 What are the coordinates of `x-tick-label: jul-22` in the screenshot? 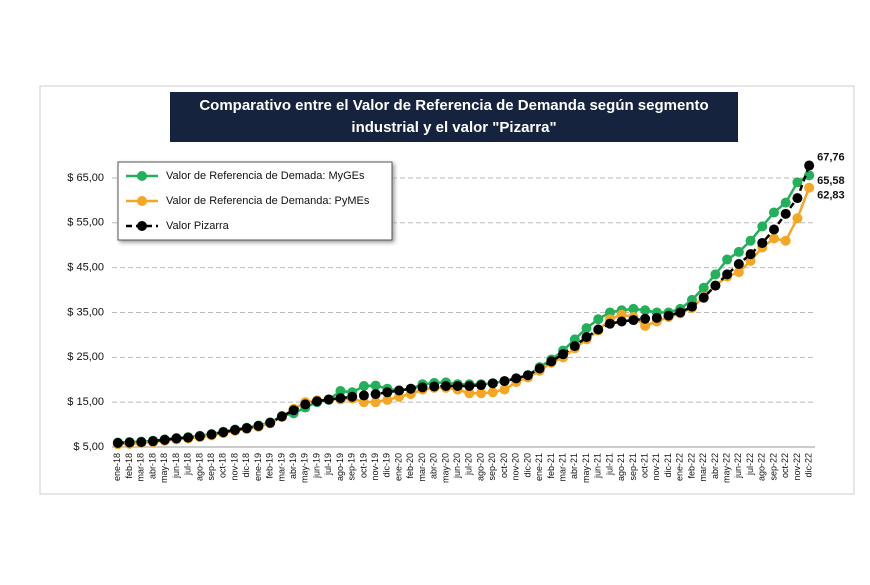 It's located at (750, 464).